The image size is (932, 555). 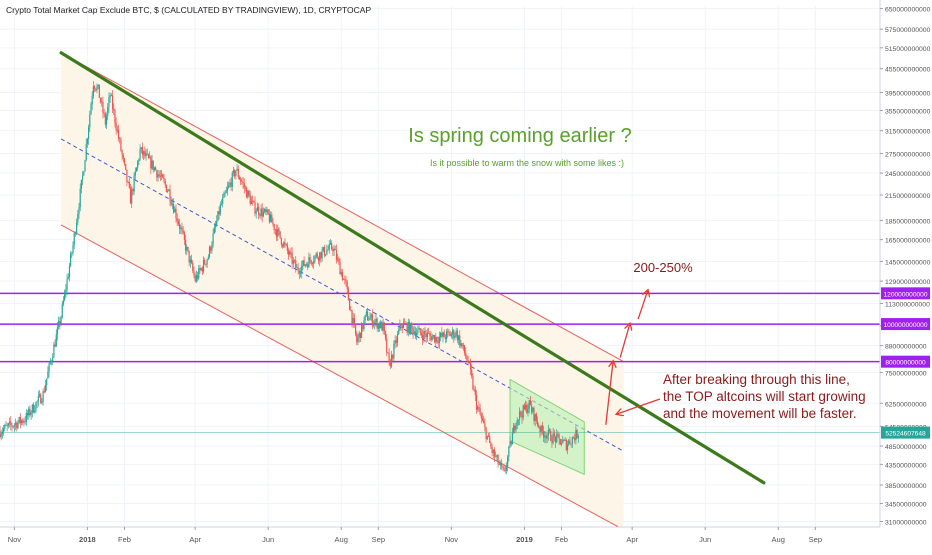 I want to click on y-tick-label: 650000000000, so click(x=908, y=10).